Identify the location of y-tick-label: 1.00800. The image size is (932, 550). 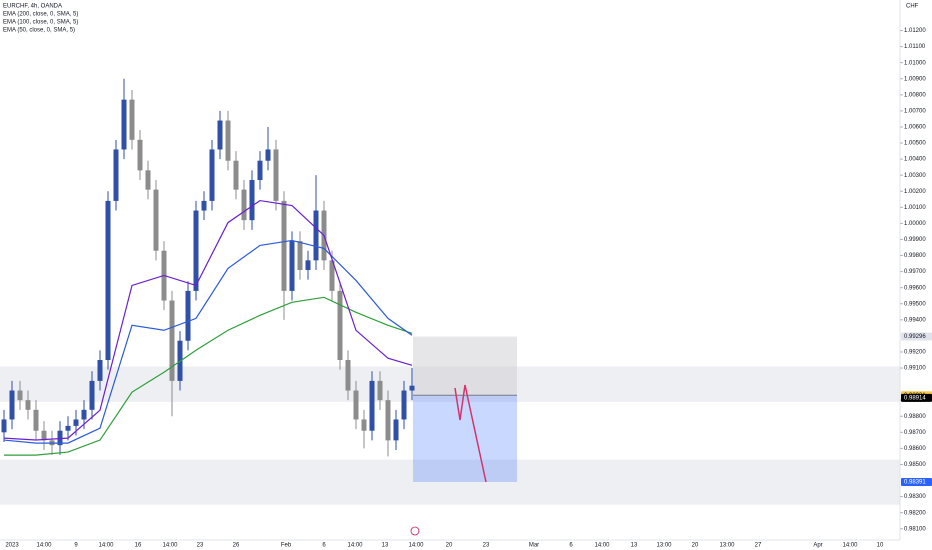
(915, 95).